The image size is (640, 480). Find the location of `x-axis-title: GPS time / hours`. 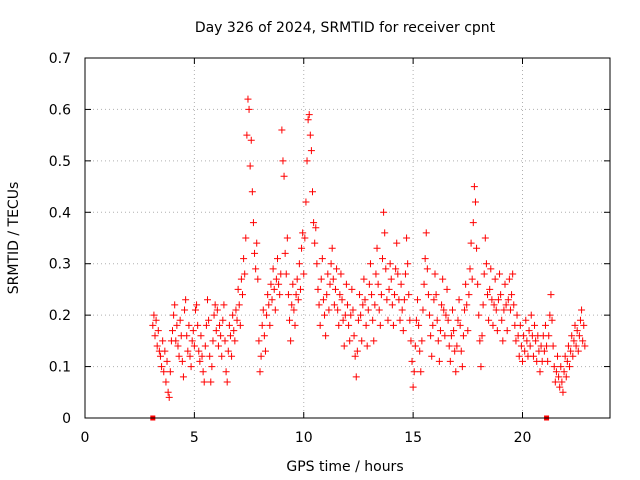

x-axis-title: GPS time / hours is located at coordinates (344, 467).